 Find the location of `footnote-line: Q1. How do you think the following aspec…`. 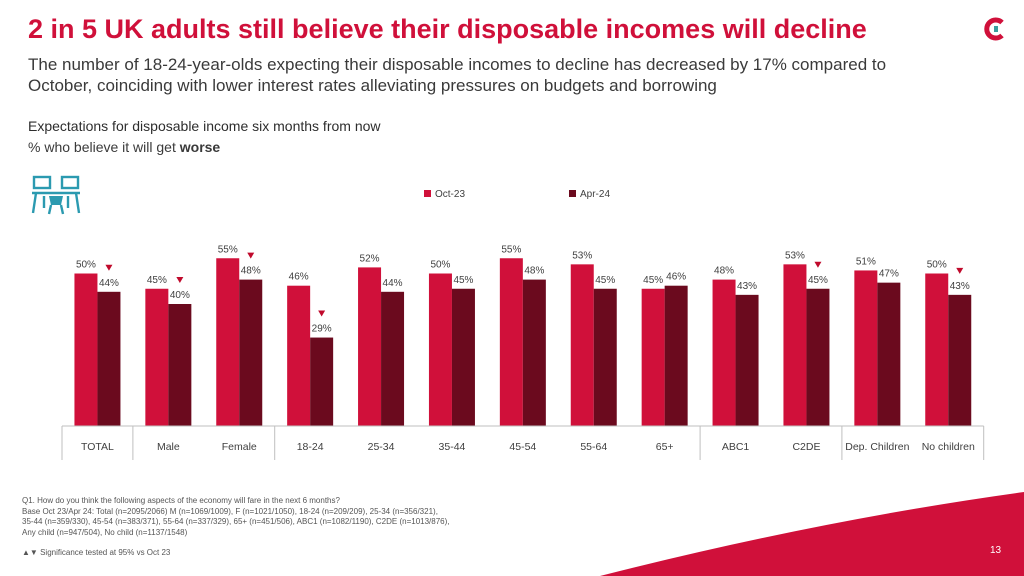

footnote-line: Q1. How do you think the following aspec… is located at coordinates (181, 500).